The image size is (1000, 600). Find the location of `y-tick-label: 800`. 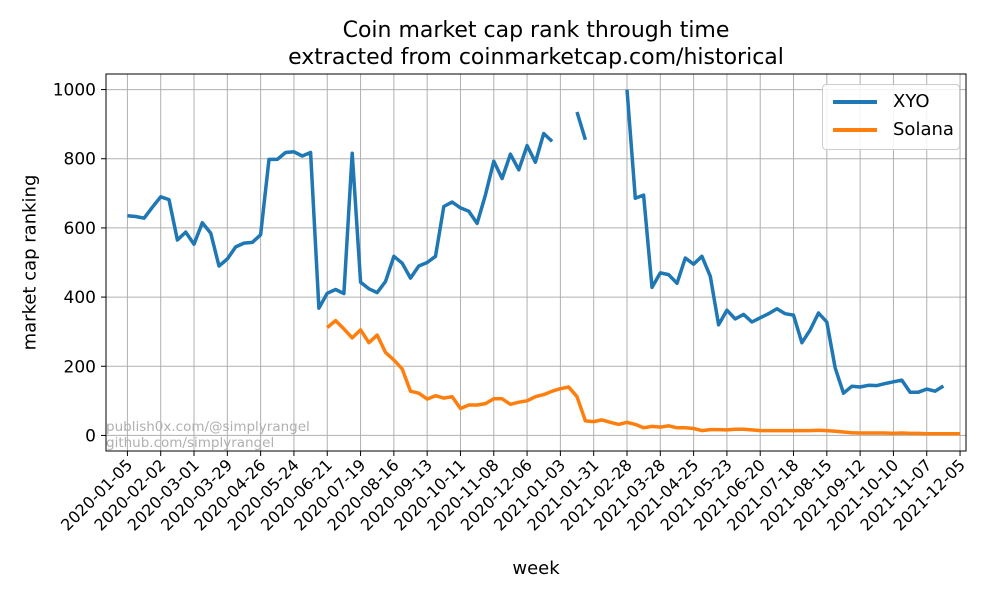

y-tick-label: 800 is located at coordinates (80, 160).